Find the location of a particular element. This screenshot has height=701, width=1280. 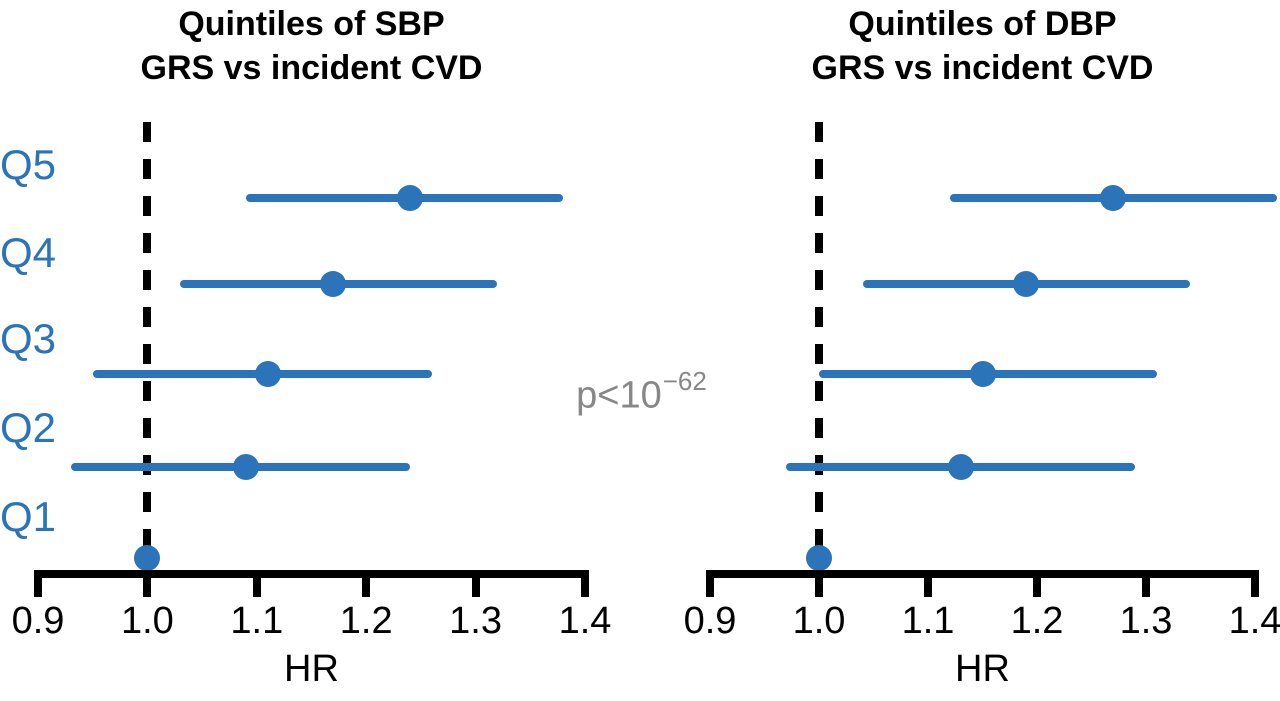

panel-title: Quintiles of SBP GRS vs incident CVD is located at coordinates (312, 46).